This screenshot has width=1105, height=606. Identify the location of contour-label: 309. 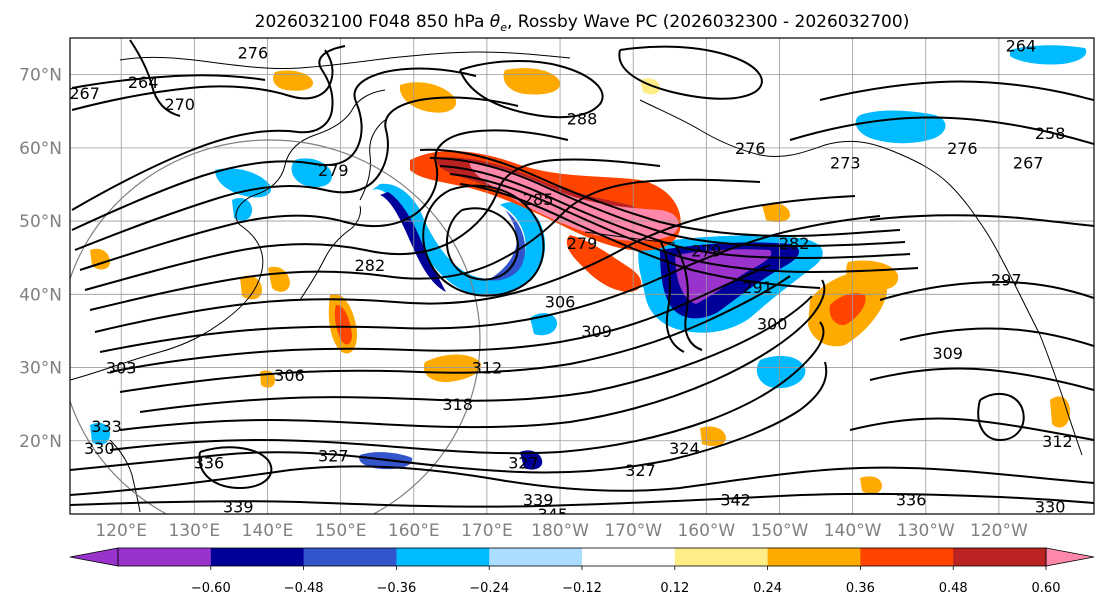
(596, 331).